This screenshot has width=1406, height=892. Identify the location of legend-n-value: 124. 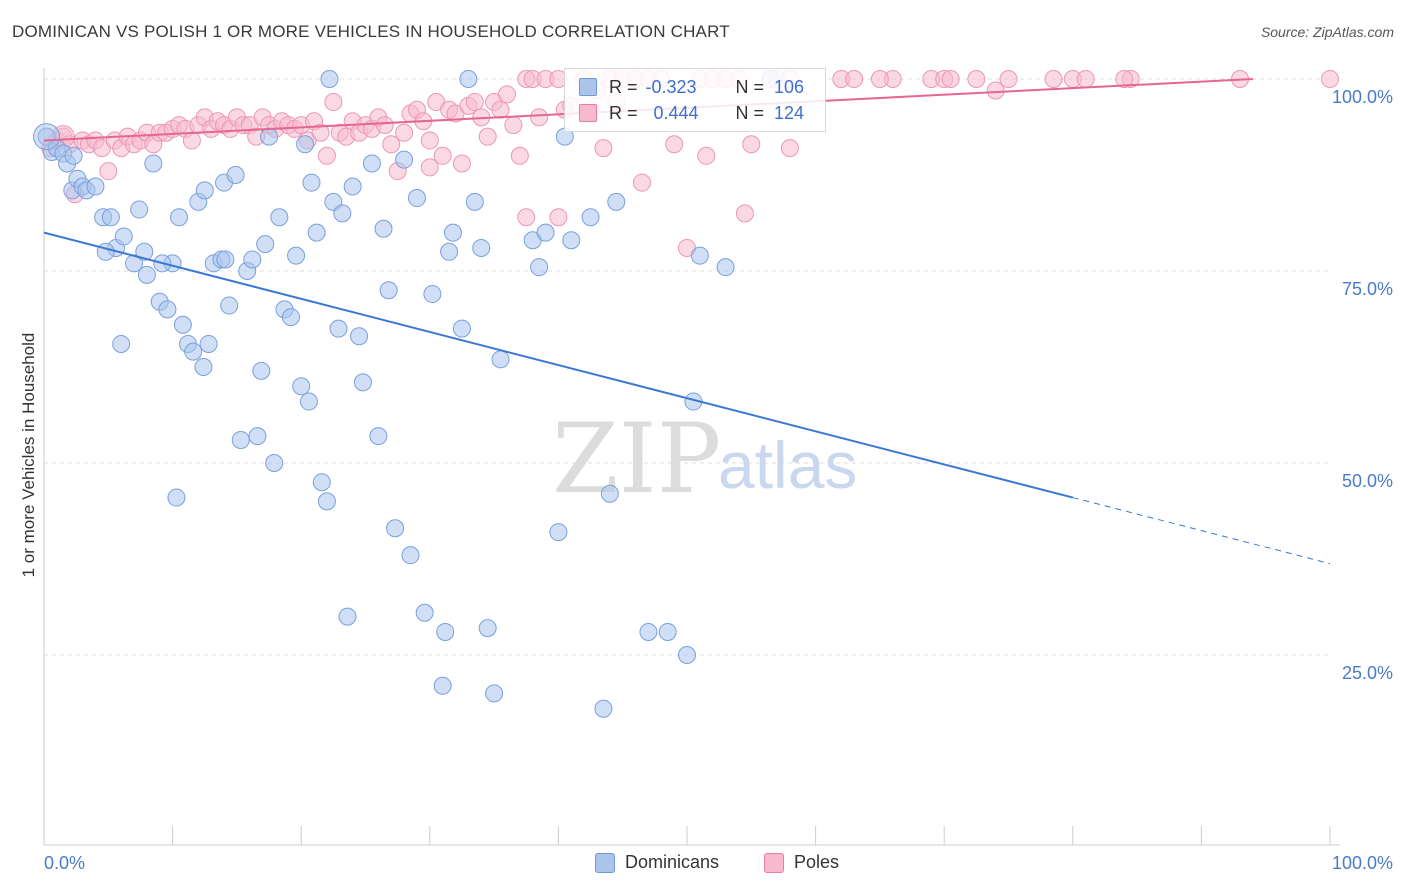
(789, 112).